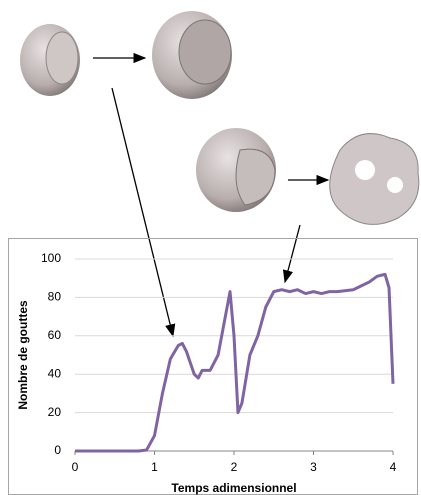  I want to click on y-tick-label: 80, so click(55, 297).